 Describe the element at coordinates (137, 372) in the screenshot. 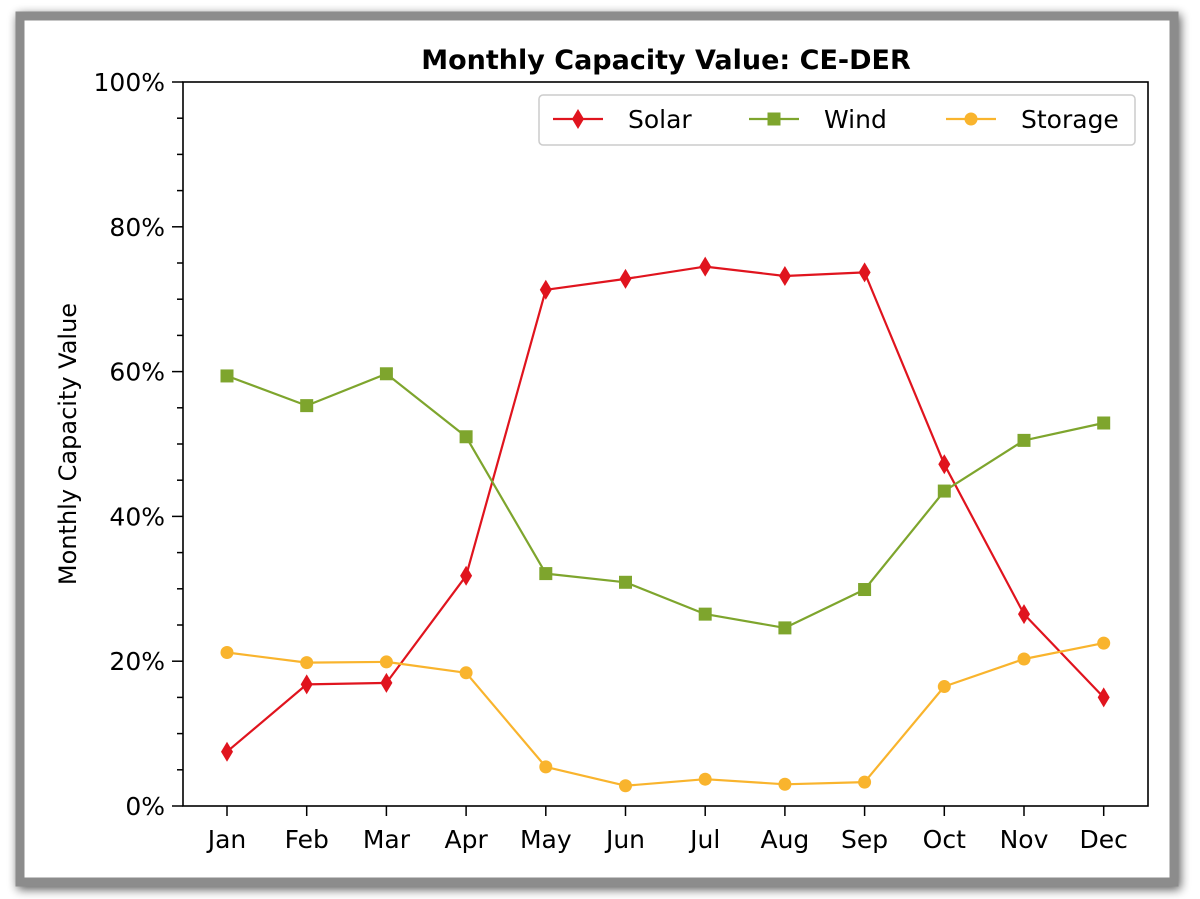

I see `y-tick-label: 60%` at that location.